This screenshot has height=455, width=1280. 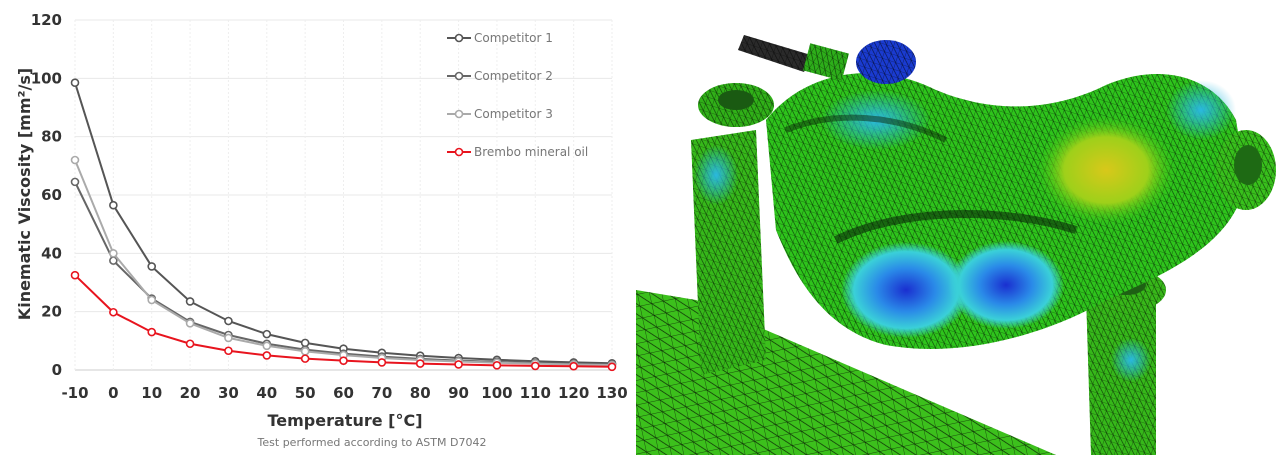 What do you see at coordinates (51, 195) in the screenshot?
I see `y-tick-label: 60` at bounding box center [51, 195].